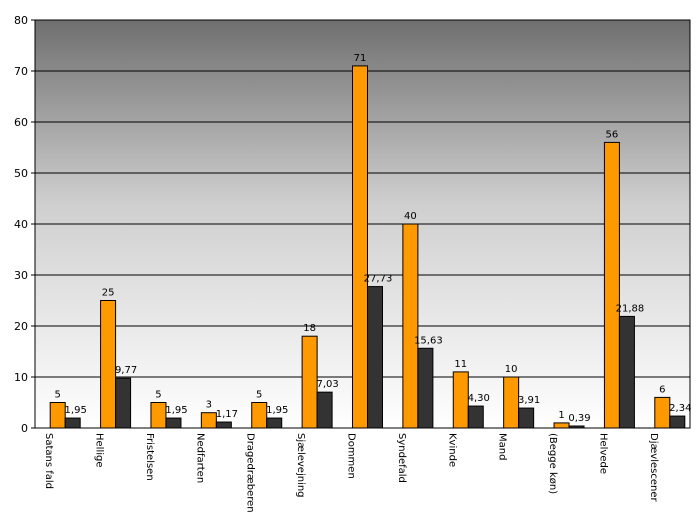 The height and width of the screenshot is (525, 700). Describe the element at coordinates (209, 405) in the screenshot. I see `data-label: 3` at that location.